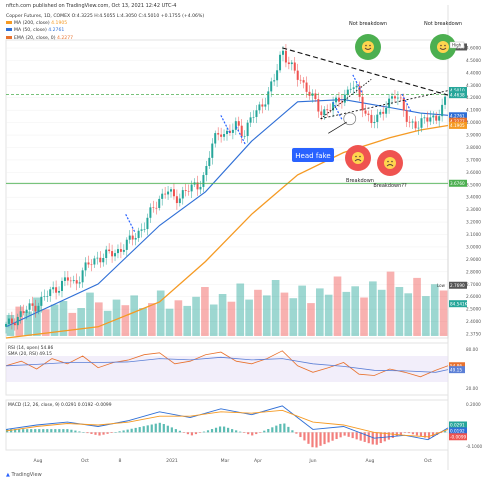  I want to click on ema20-swatch, so click(9, 37).